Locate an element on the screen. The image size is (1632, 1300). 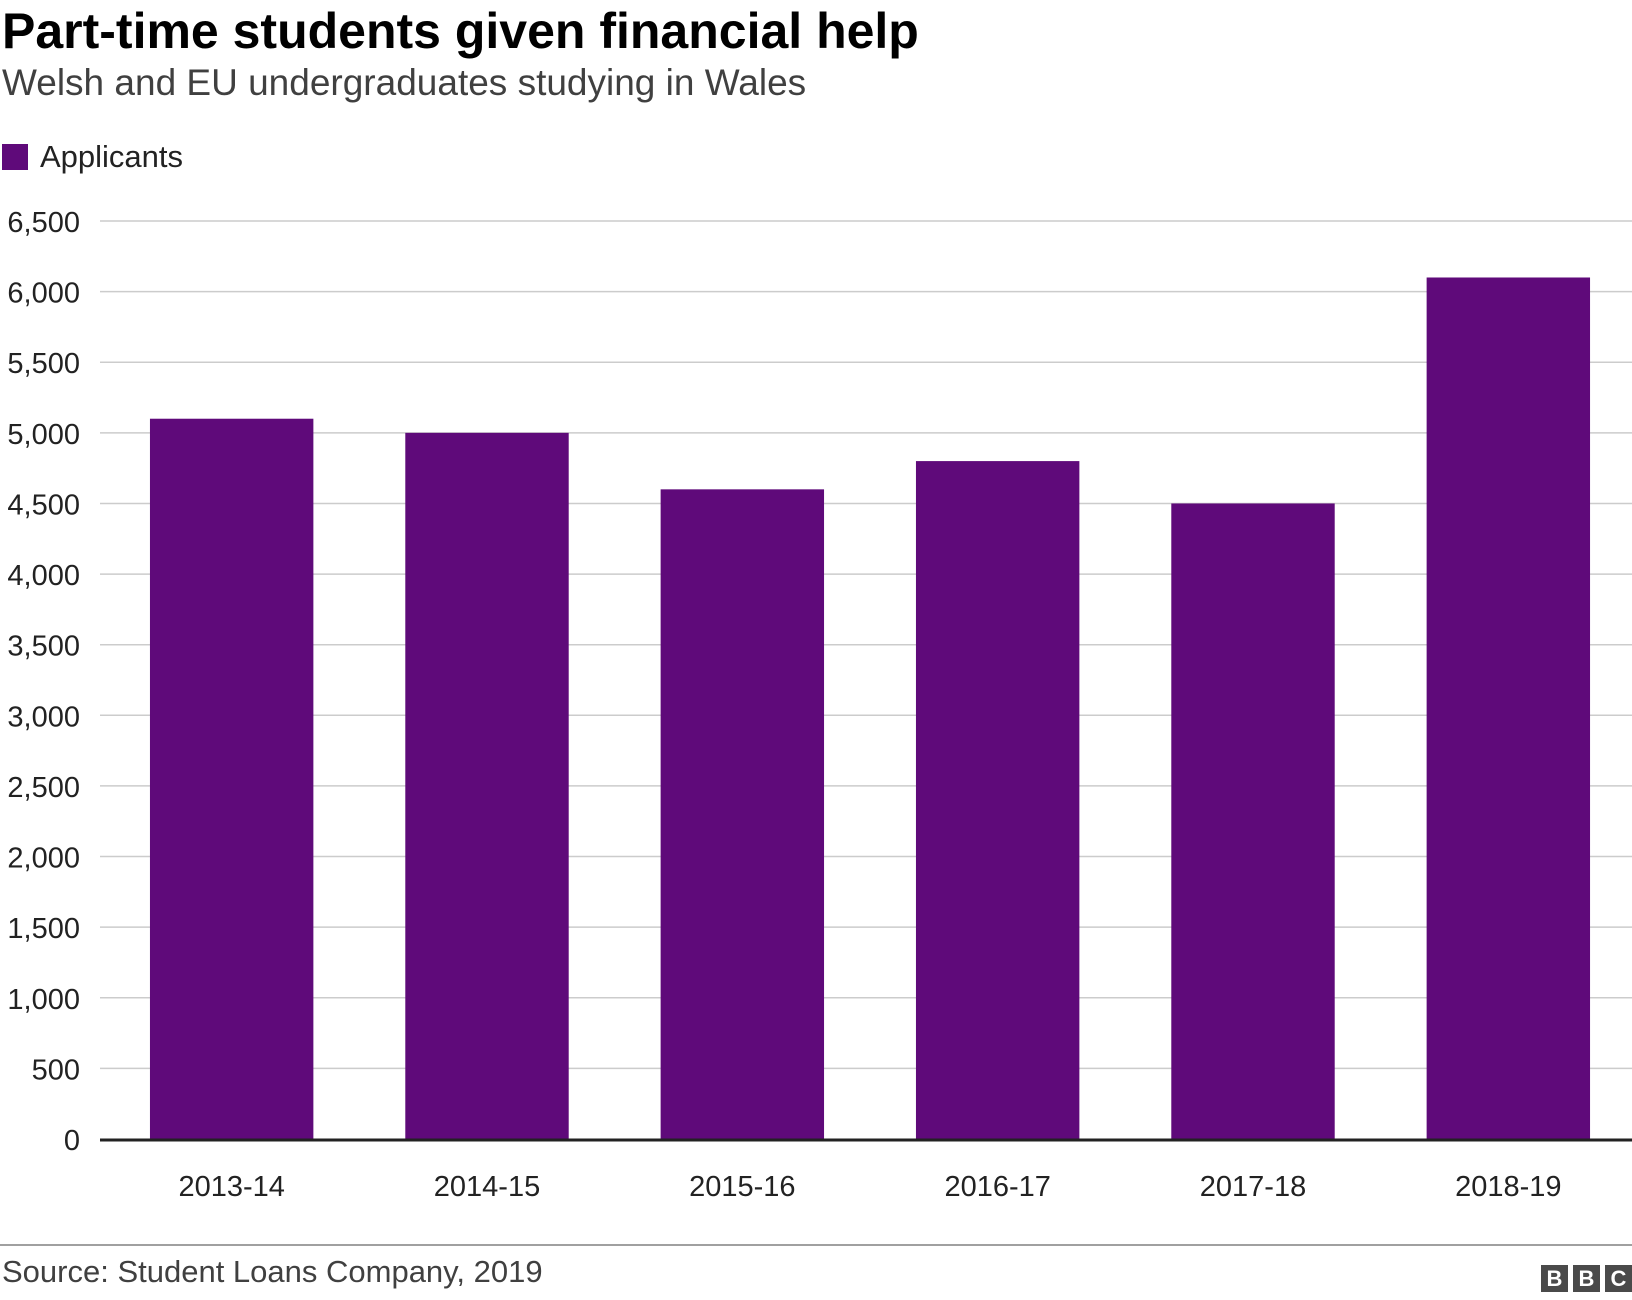
y-tick-label: 5,000 is located at coordinates (43, 435).